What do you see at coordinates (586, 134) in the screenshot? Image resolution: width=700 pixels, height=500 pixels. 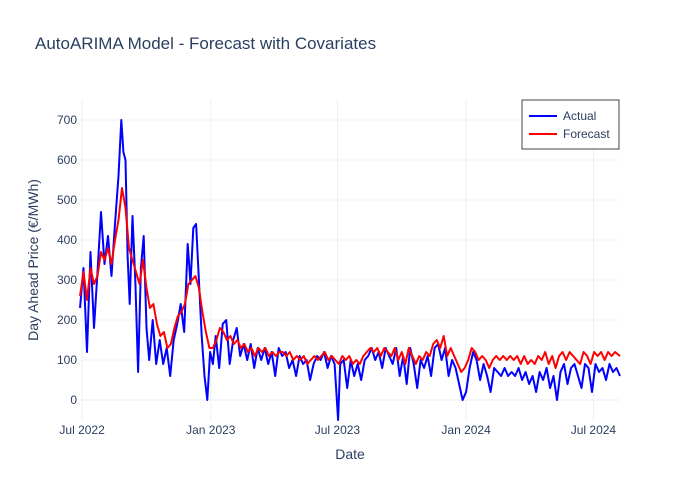 I see `legend-label-forecast: Forecast` at bounding box center [586, 134].